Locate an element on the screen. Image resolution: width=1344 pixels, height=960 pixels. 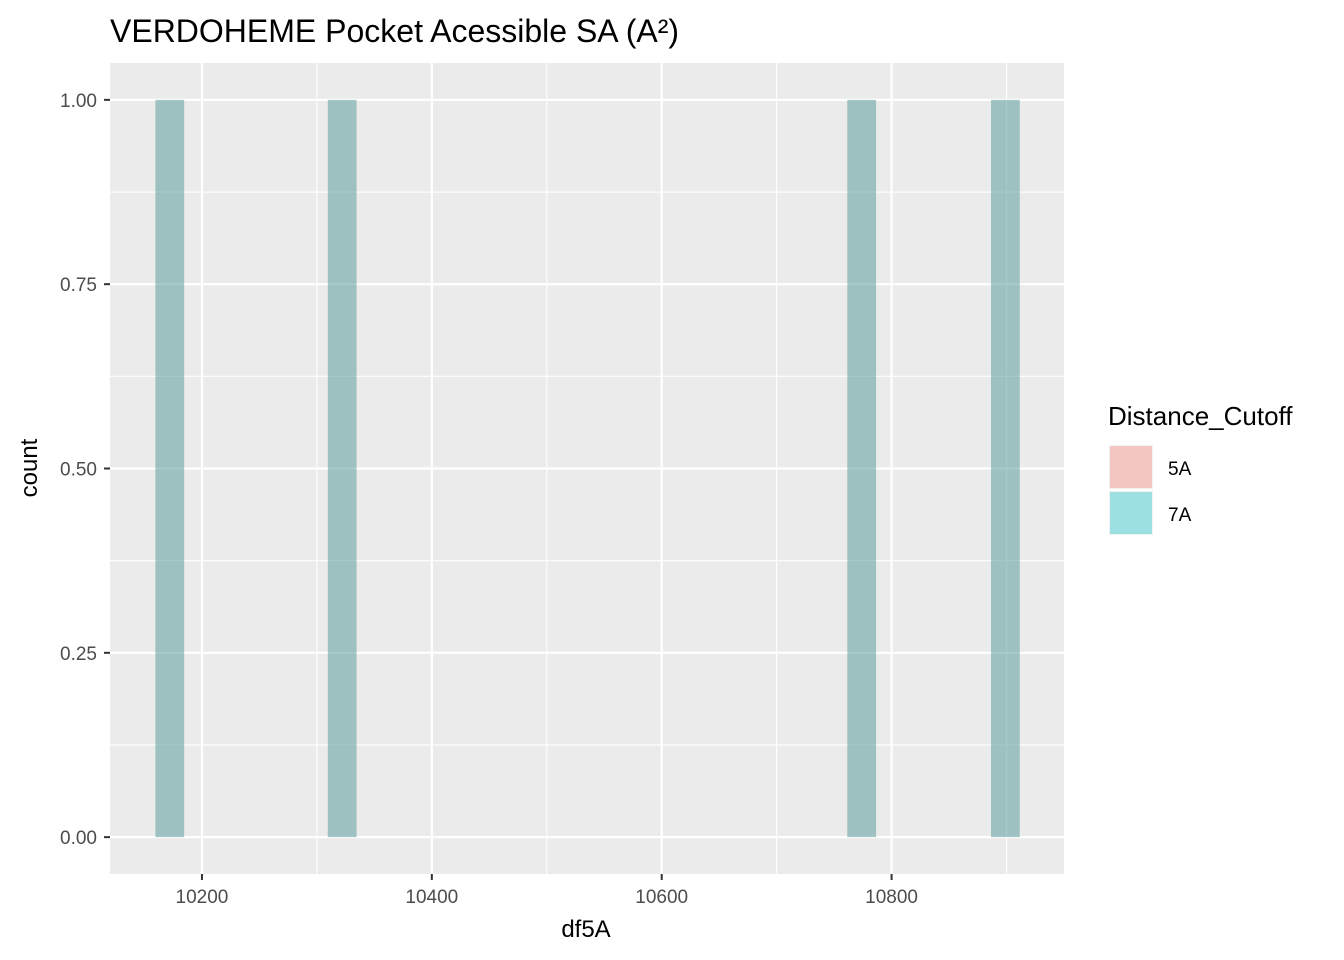
legend-key-5A is located at coordinates (1131, 467).